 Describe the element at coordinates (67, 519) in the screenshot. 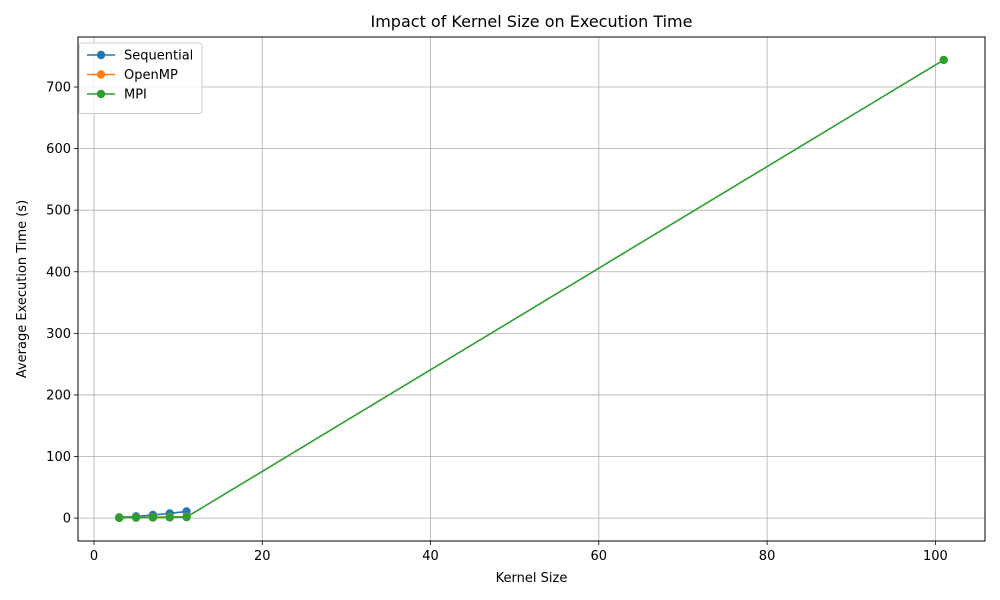

I see `y-tick-label: 0` at that location.